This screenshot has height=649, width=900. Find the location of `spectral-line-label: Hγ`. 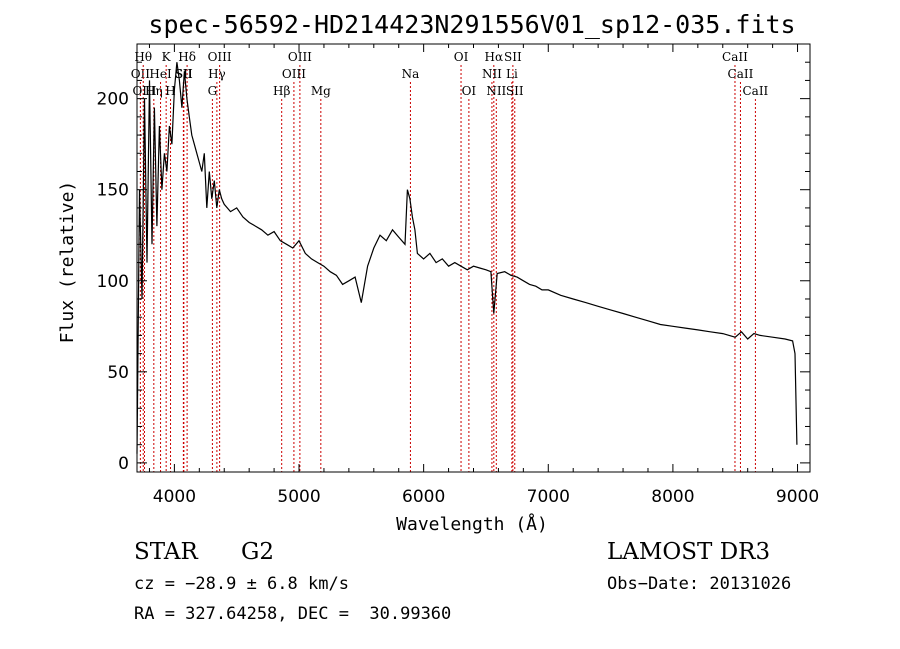

spectral-line-label: Hγ is located at coordinates (217, 74).